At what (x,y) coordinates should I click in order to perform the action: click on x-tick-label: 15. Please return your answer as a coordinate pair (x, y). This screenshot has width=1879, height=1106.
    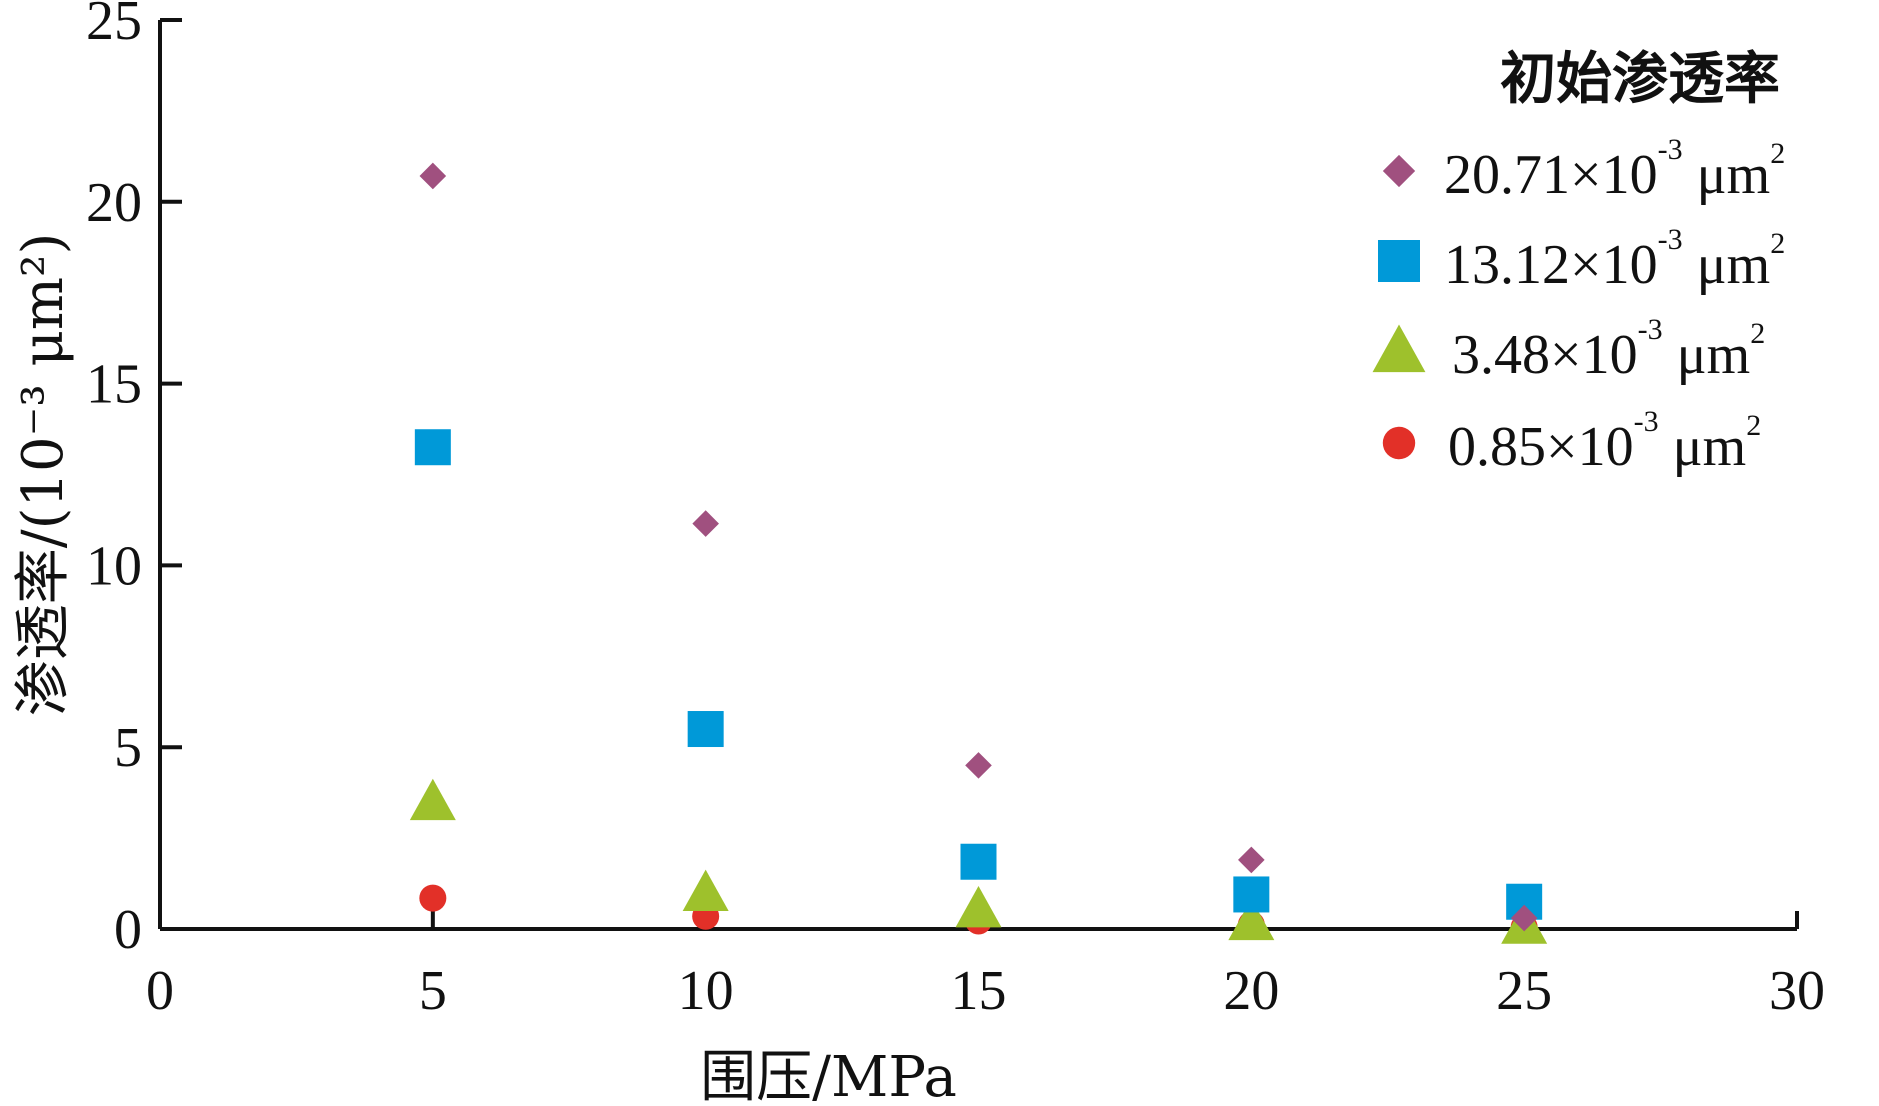
    Looking at the image, I should click on (979, 991).